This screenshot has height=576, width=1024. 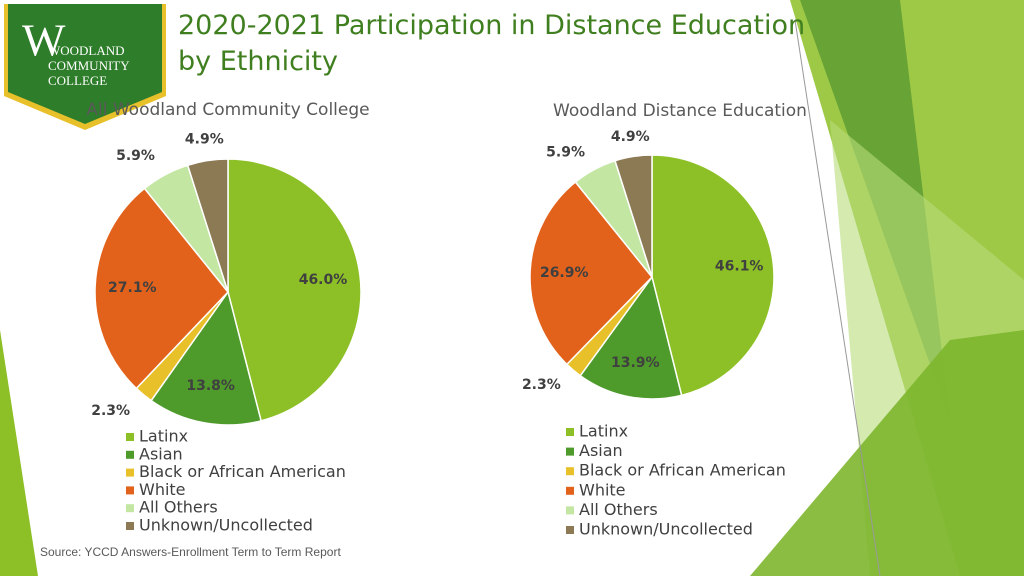 I want to click on logo-text: WOODLAND, so click(x=86, y=50).